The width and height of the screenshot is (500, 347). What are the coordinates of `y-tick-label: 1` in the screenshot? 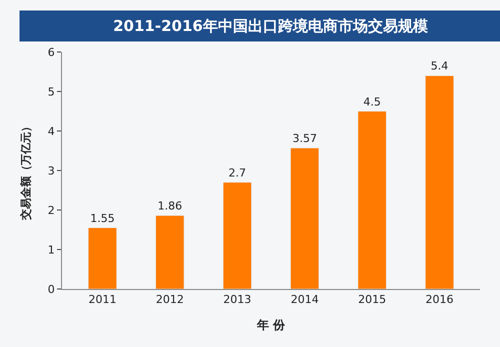 It's located at (51, 249).